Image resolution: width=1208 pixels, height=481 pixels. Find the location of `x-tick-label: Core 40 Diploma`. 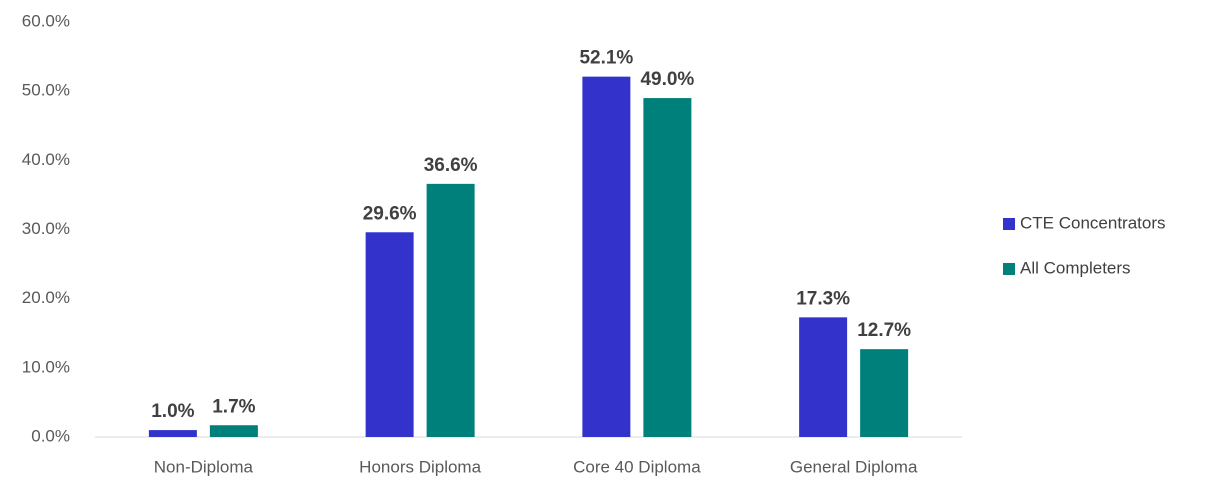

x-tick-label: Core 40 Diploma is located at coordinates (637, 466).